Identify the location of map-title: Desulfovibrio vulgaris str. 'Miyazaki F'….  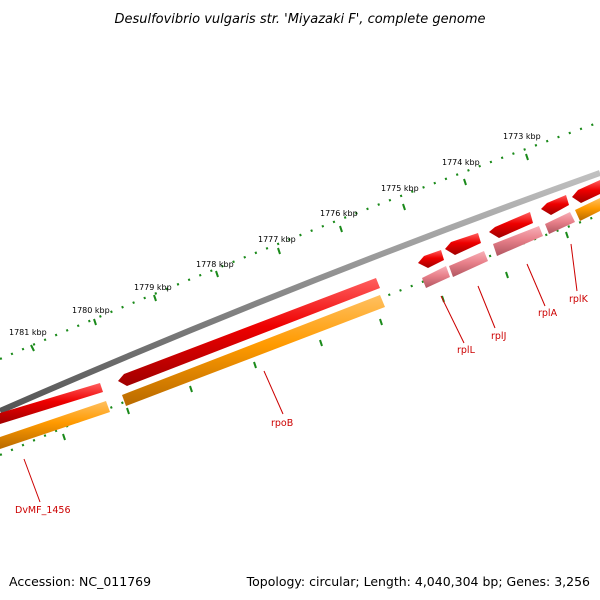
(299, 19).